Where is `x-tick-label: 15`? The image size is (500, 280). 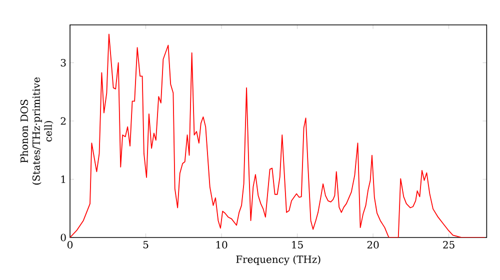
x-tick-label: 15 is located at coordinates (297, 244).